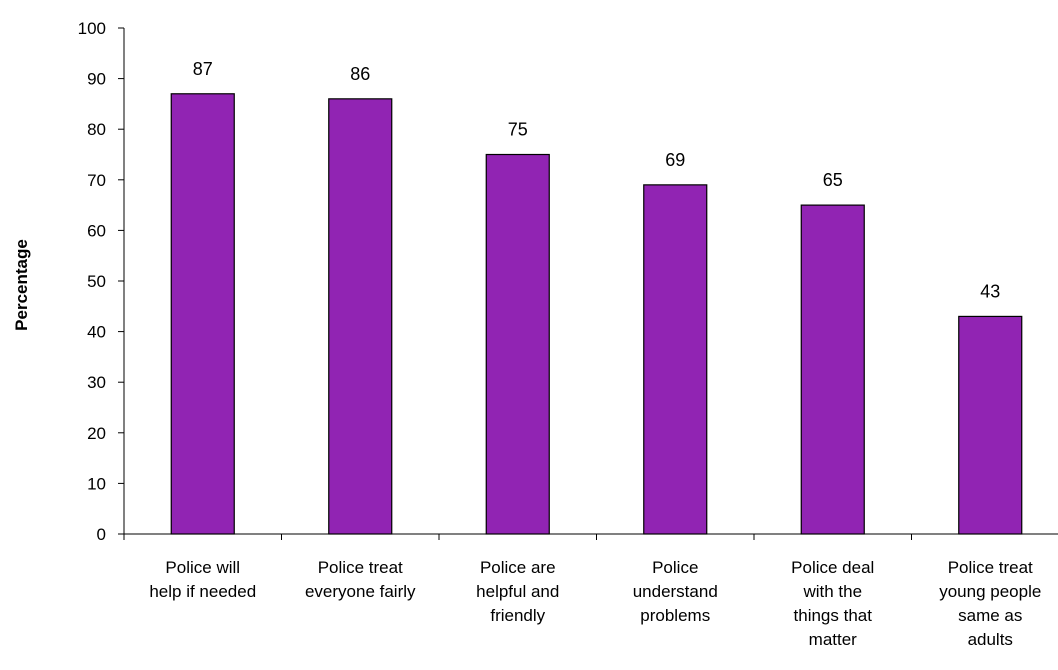 The width and height of the screenshot is (1058, 670). What do you see at coordinates (96, 79) in the screenshot?
I see `y-tick-label: 90` at bounding box center [96, 79].